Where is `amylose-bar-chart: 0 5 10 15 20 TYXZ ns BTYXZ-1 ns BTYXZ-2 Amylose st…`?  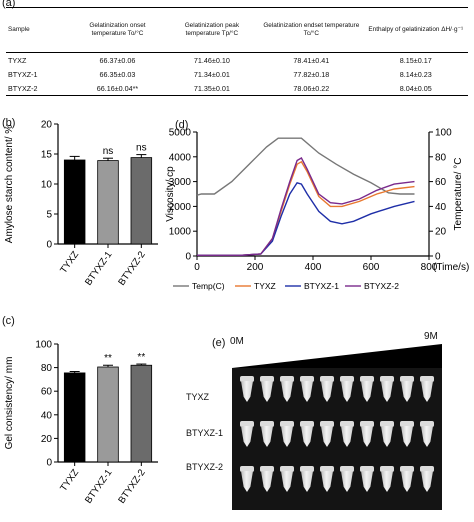 amylose-bar-chart: 0 5 10 15 20 TYXZ ns BTYXZ-1 ns BTYXZ-2 Amylose st… is located at coordinates (81, 204).